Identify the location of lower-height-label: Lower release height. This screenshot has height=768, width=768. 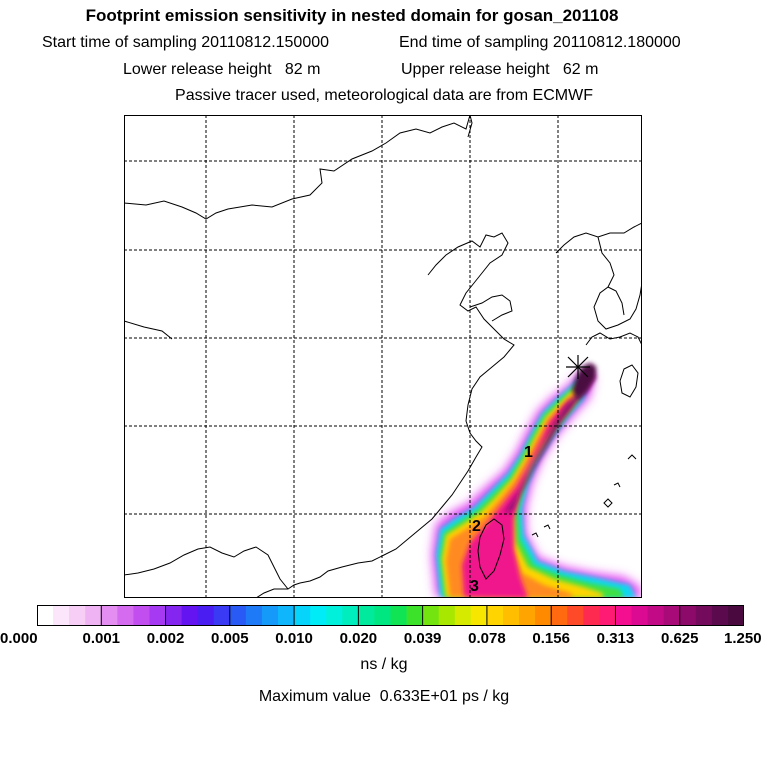
(197, 69).